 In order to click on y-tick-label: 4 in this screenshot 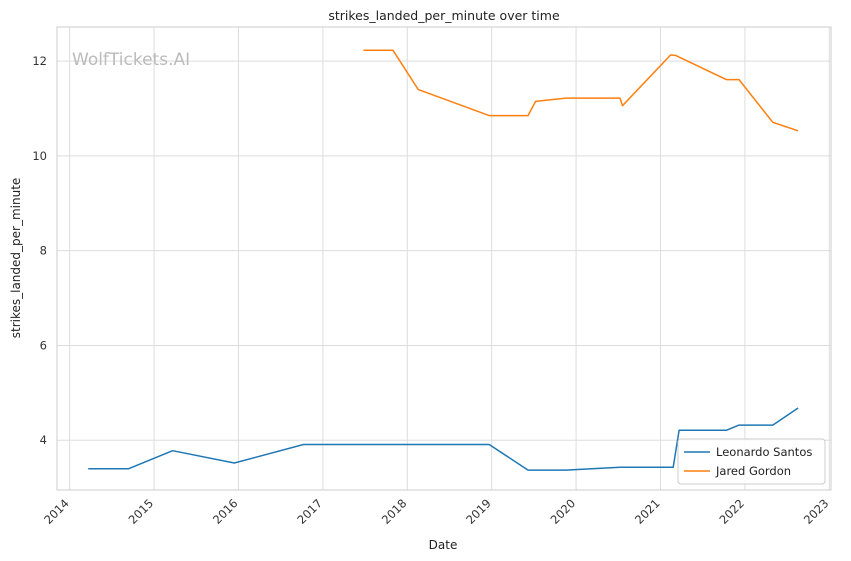, I will do `click(43, 440)`.